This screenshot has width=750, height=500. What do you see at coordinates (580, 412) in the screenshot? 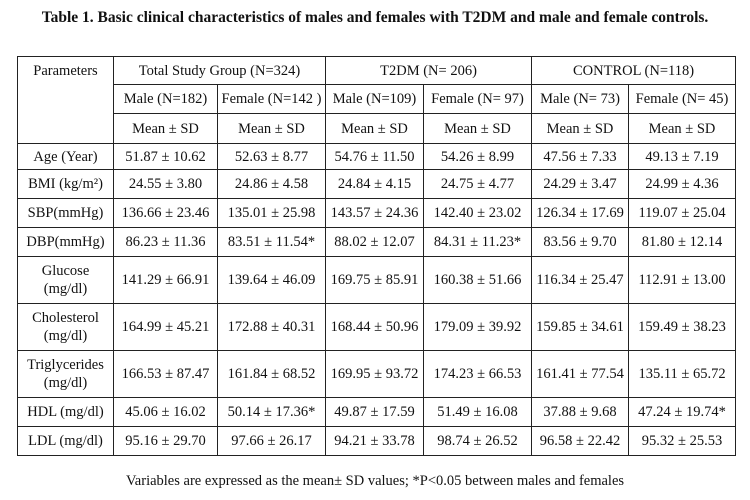
I see `value-cell: 37.88 ± 9.68` at bounding box center [580, 412].